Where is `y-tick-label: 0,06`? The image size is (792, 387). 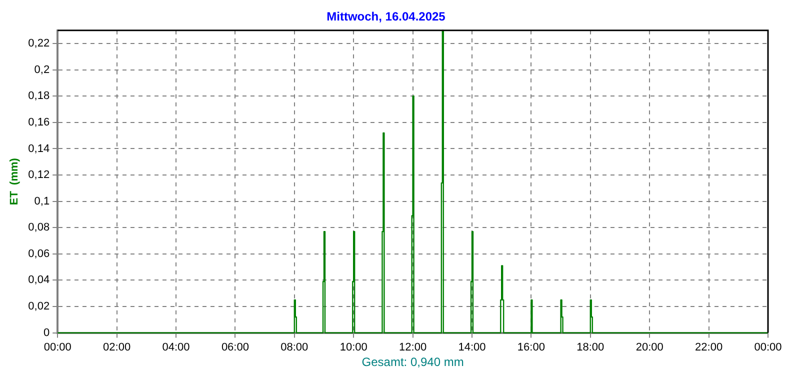
y-tick-label: 0,06 is located at coordinates (39, 254).